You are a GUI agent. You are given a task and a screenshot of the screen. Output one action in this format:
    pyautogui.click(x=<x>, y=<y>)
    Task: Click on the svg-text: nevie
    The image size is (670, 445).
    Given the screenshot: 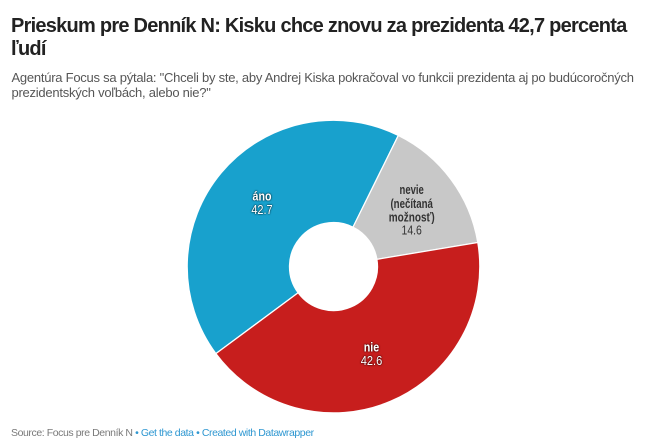 What is the action you would take?
    pyautogui.click(x=412, y=190)
    